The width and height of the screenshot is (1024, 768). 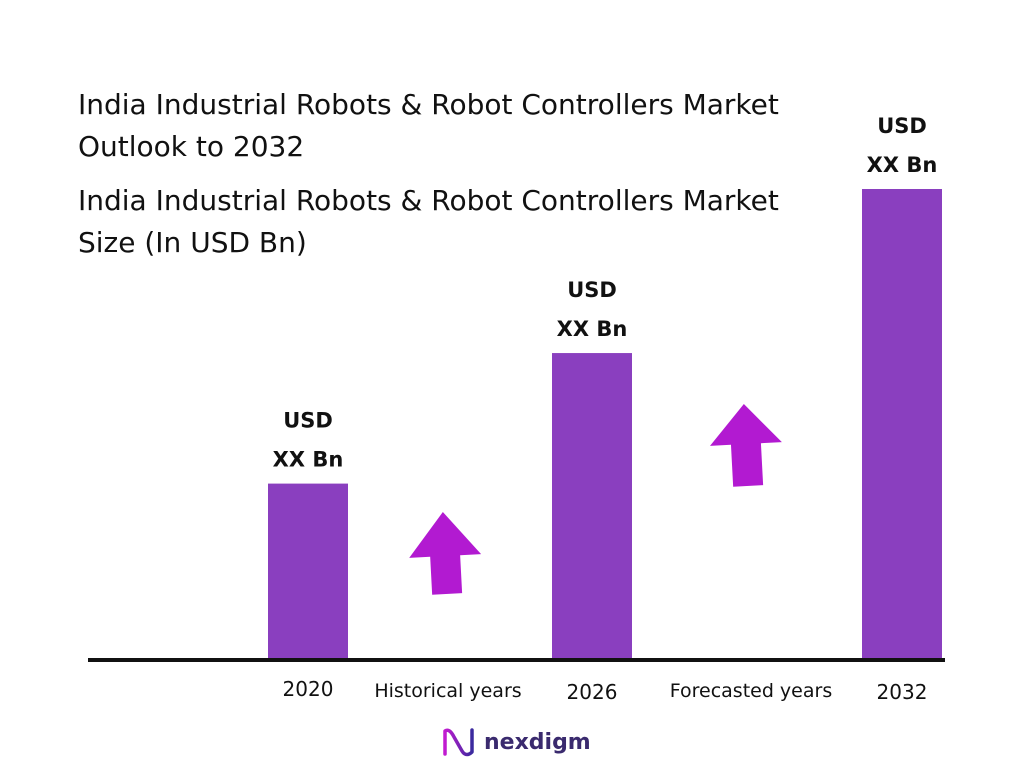 I want to click on data-label-2032-line1: USD, so click(x=902, y=126).